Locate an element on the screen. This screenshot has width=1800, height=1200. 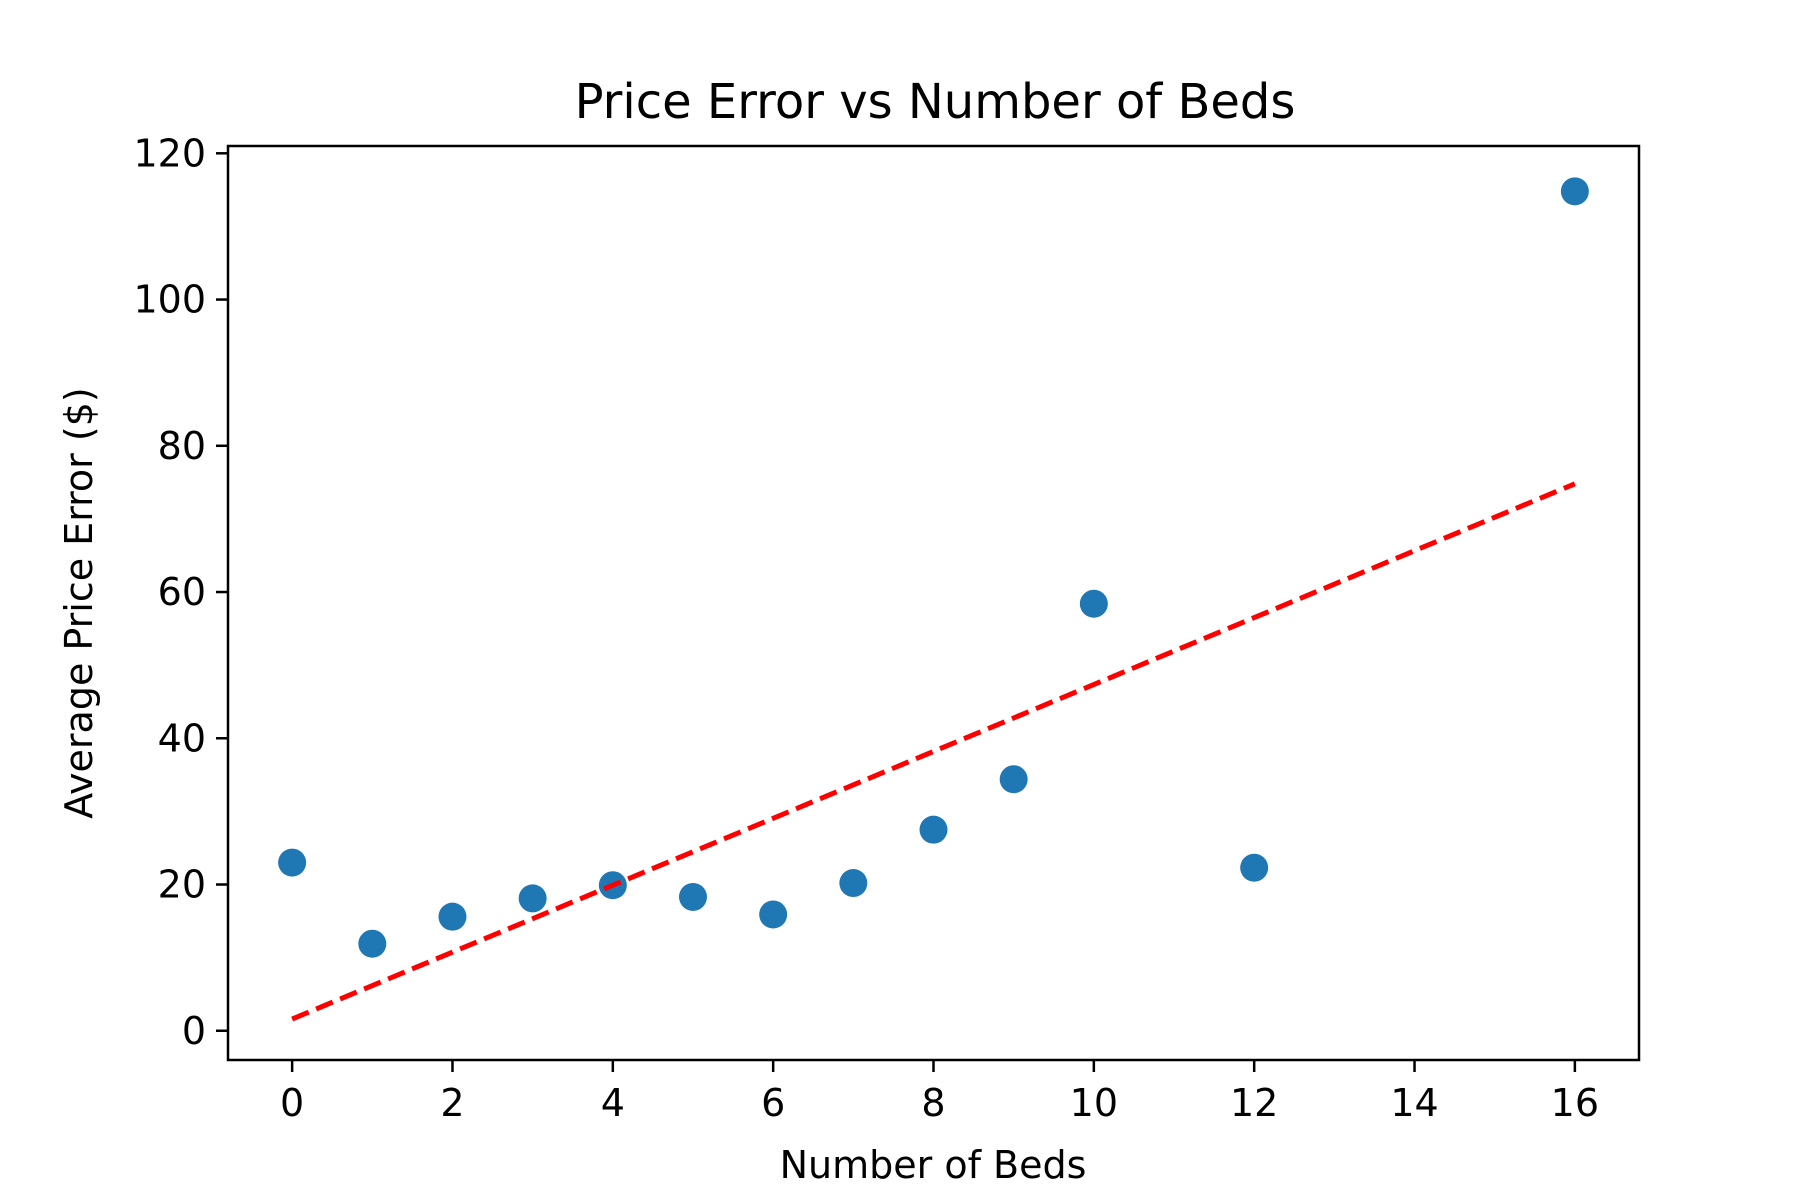
x-axis: 0 2 4 6 8 10 12 14 16 is located at coordinates (939, 1092).